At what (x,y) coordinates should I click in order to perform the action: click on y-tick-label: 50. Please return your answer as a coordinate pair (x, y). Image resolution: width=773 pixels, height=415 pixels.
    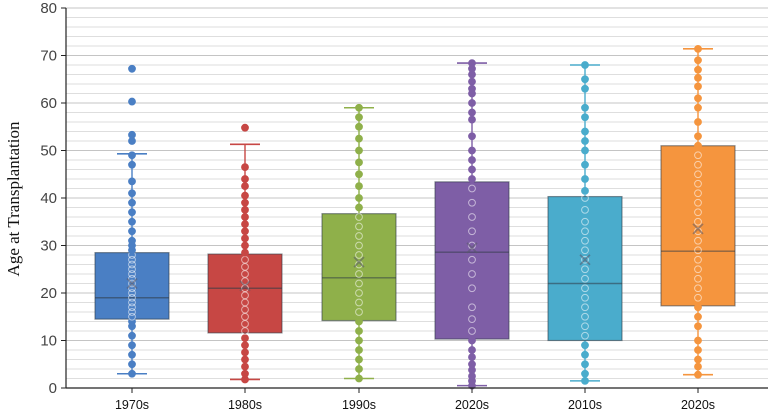
    Looking at the image, I should click on (48, 151).